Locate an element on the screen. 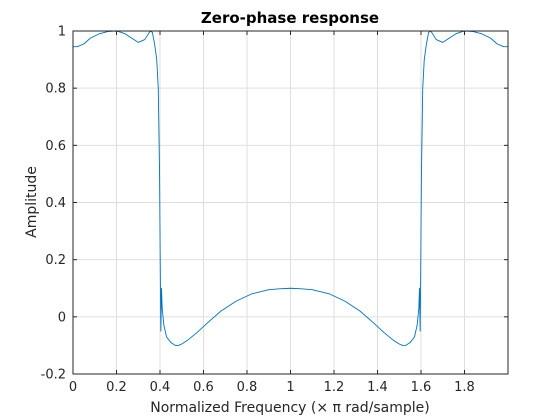  x-tick-label: 0.8 is located at coordinates (247, 387).